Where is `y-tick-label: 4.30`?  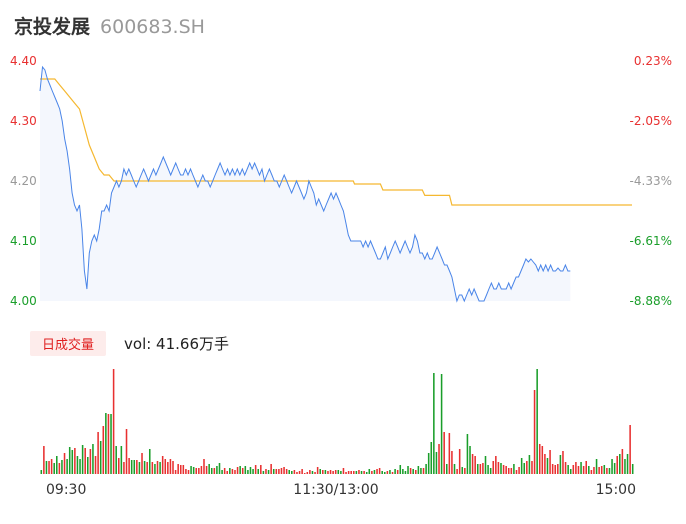
y-tick-label: 4.30 is located at coordinates (23, 121).